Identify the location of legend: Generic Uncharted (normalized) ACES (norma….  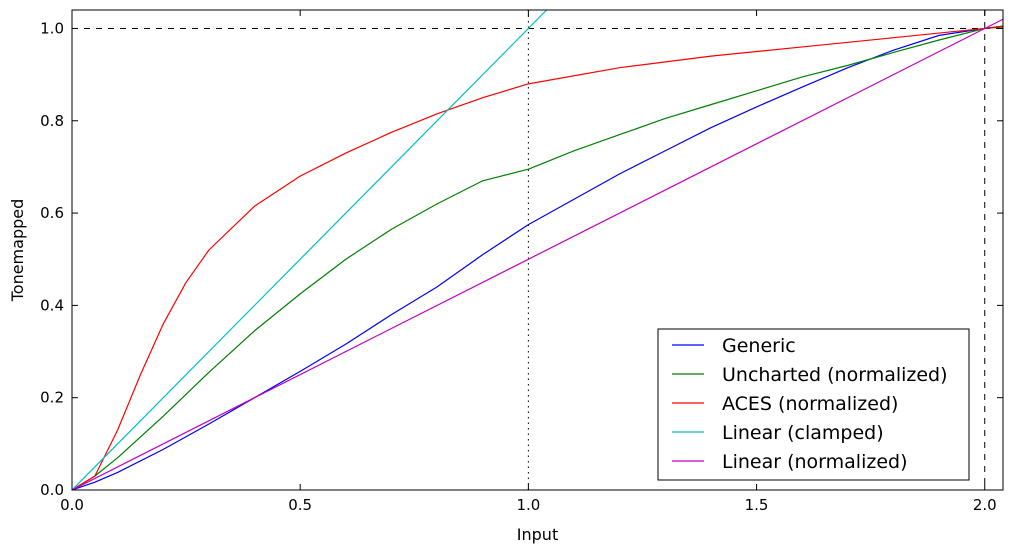
(813, 404).